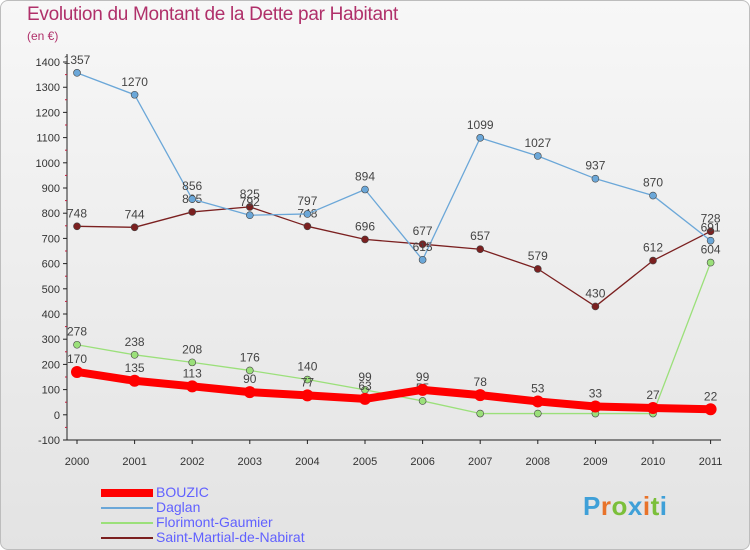  What do you see at coordinates (619, 506) in the screenshot?
I see `logo-letter: o` at bounding box center [619, 506].